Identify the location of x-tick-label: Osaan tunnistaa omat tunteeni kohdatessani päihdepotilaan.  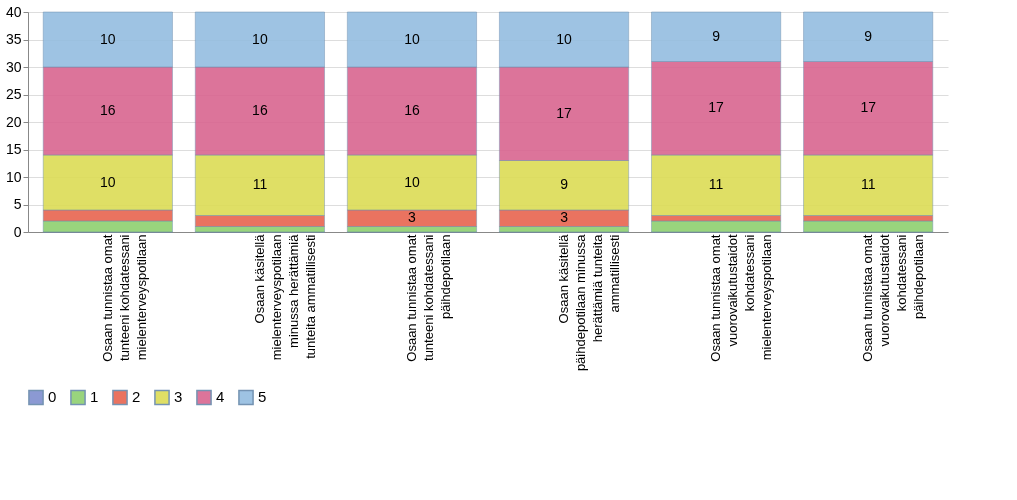
(428, 298).